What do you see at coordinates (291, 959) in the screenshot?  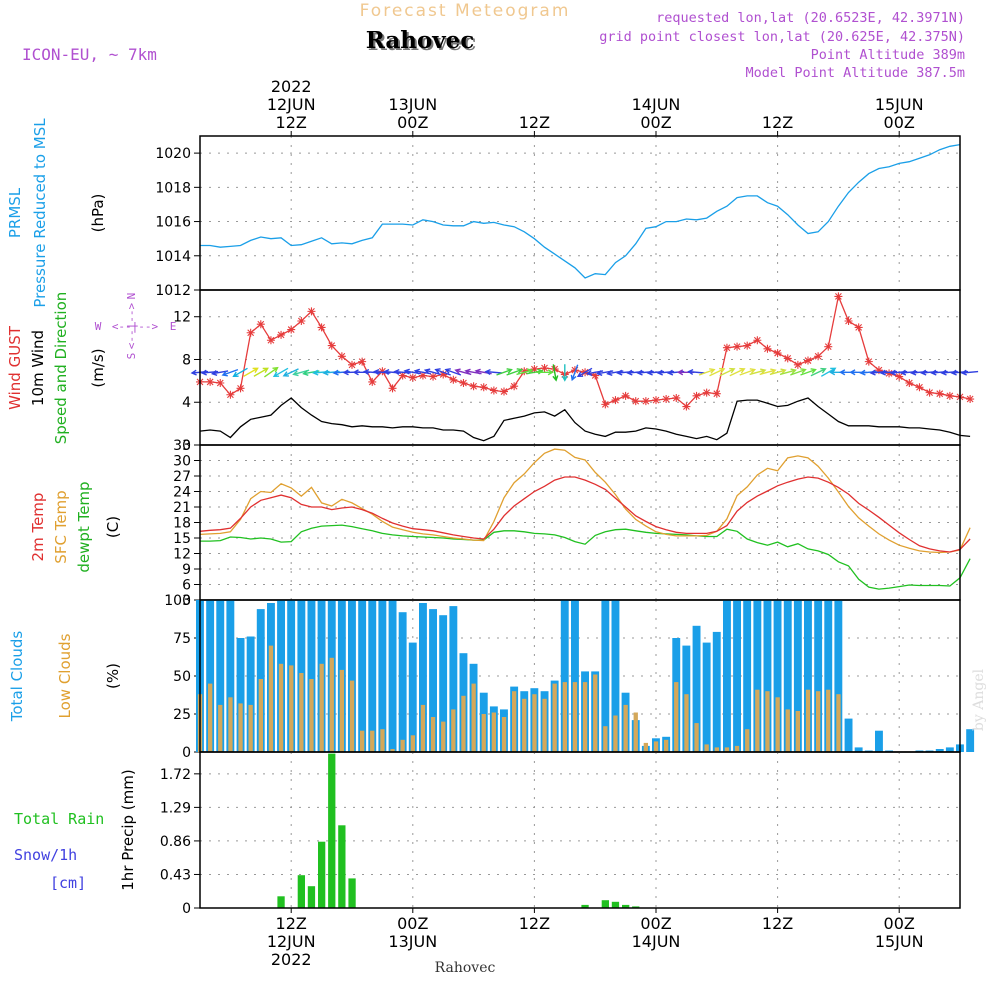 I see `time-label-bottom: 2022` at bounding box center [291, 959].